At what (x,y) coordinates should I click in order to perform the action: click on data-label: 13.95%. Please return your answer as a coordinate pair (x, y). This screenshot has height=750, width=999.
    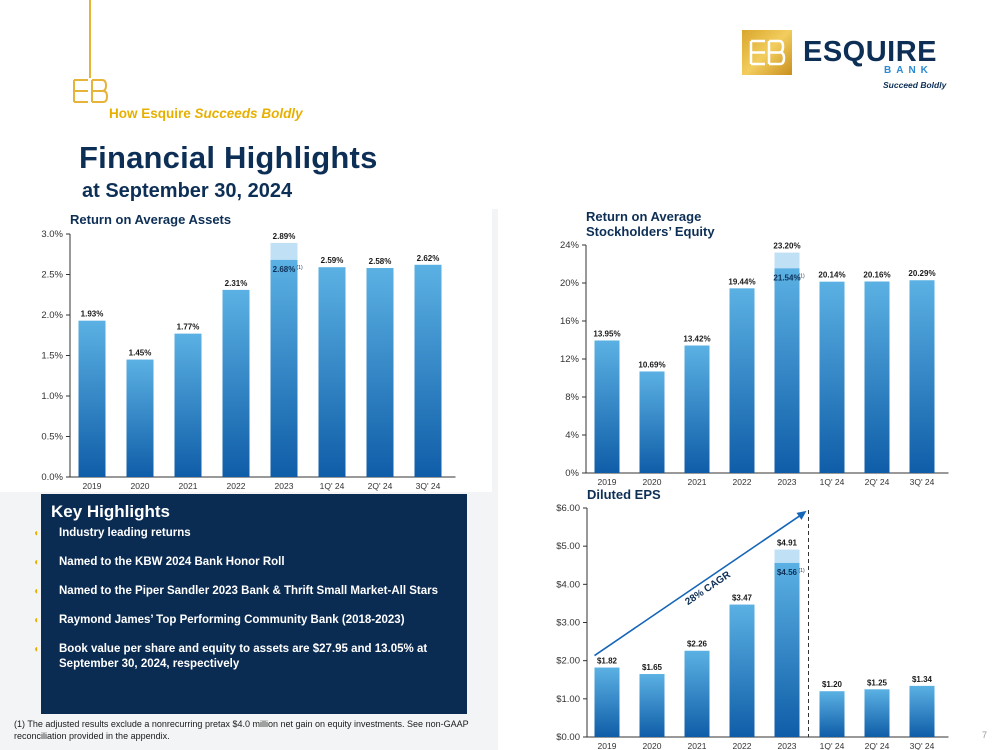
    Looking at the image, I should click on (606, 333).